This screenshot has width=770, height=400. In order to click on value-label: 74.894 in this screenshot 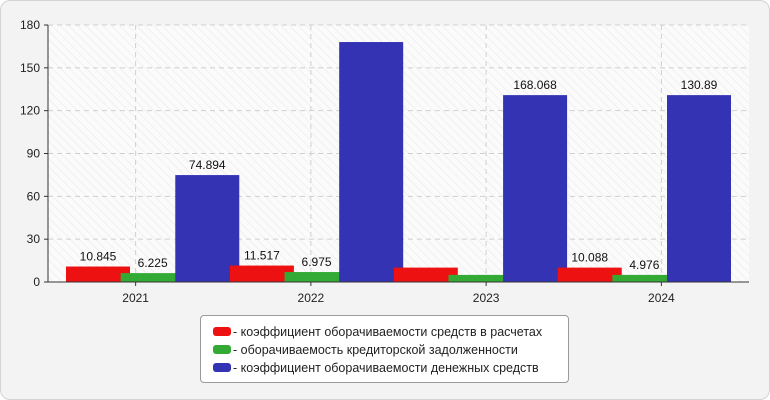, I will do `click(207, 165)`.